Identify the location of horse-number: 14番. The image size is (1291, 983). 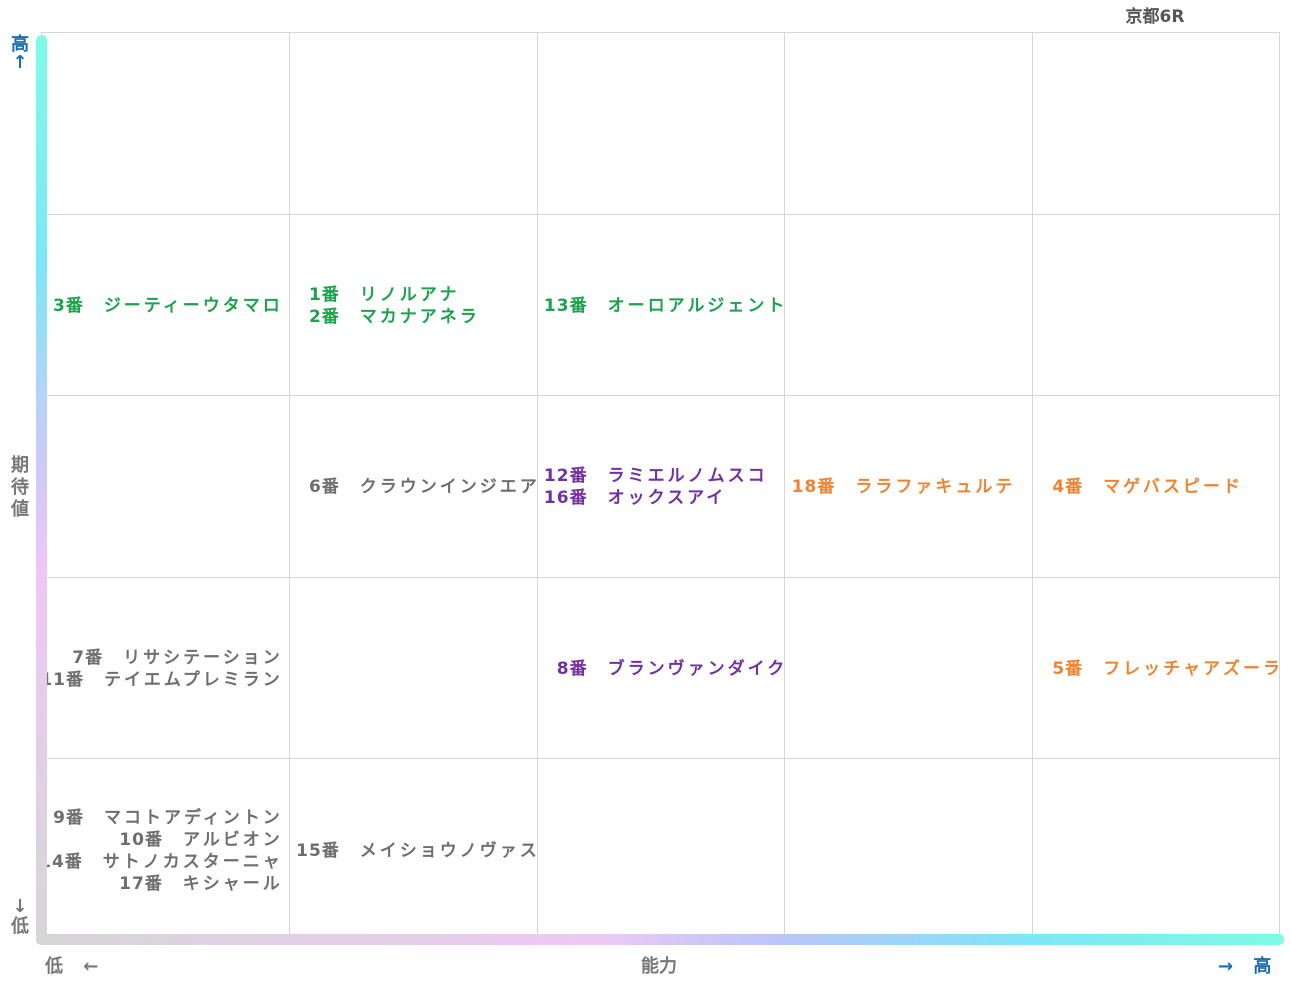
(61, 861).